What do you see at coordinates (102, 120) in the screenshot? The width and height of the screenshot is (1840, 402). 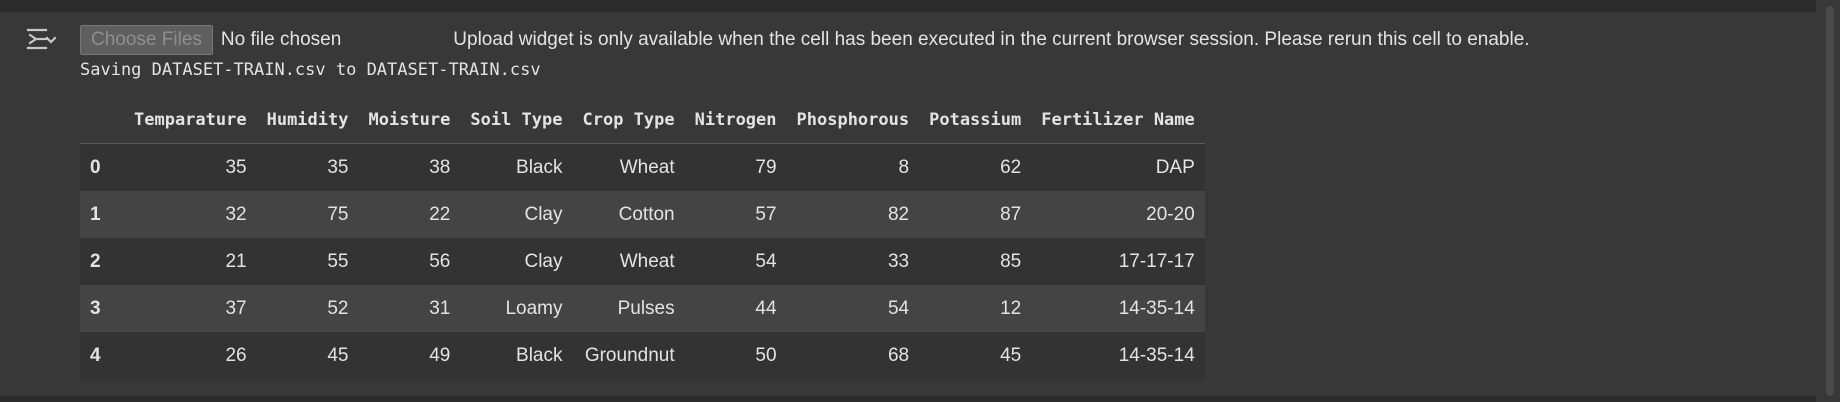 I see `index-header` at bounding box center [102, 120].